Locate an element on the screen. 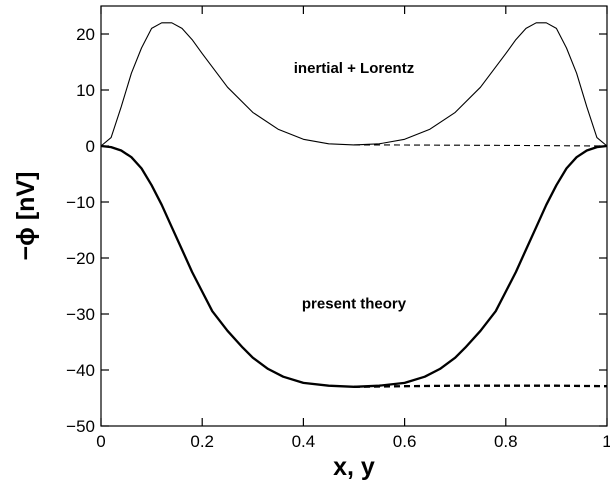  y-tick-label: −50 is located at coordinates (80, 426).